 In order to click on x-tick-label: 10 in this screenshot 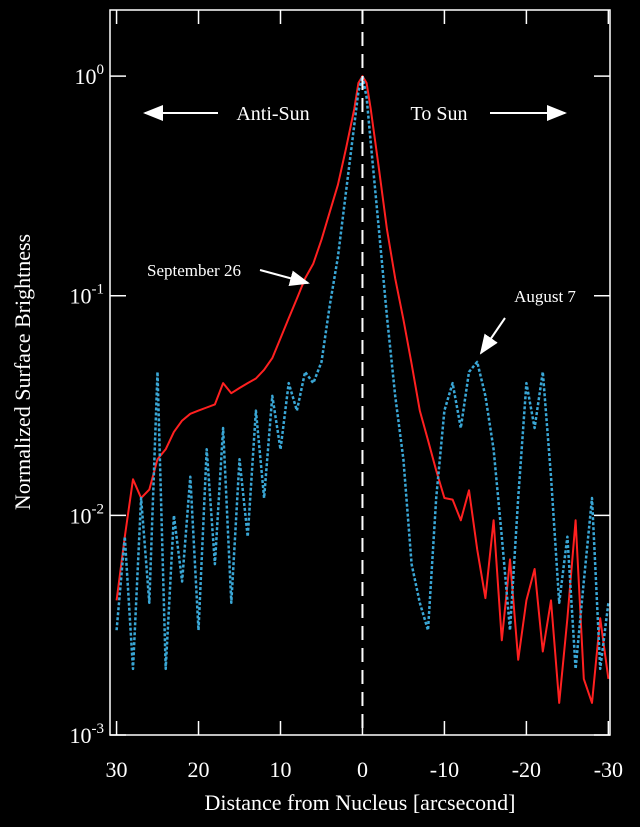, I will do `click(280, 769)`.